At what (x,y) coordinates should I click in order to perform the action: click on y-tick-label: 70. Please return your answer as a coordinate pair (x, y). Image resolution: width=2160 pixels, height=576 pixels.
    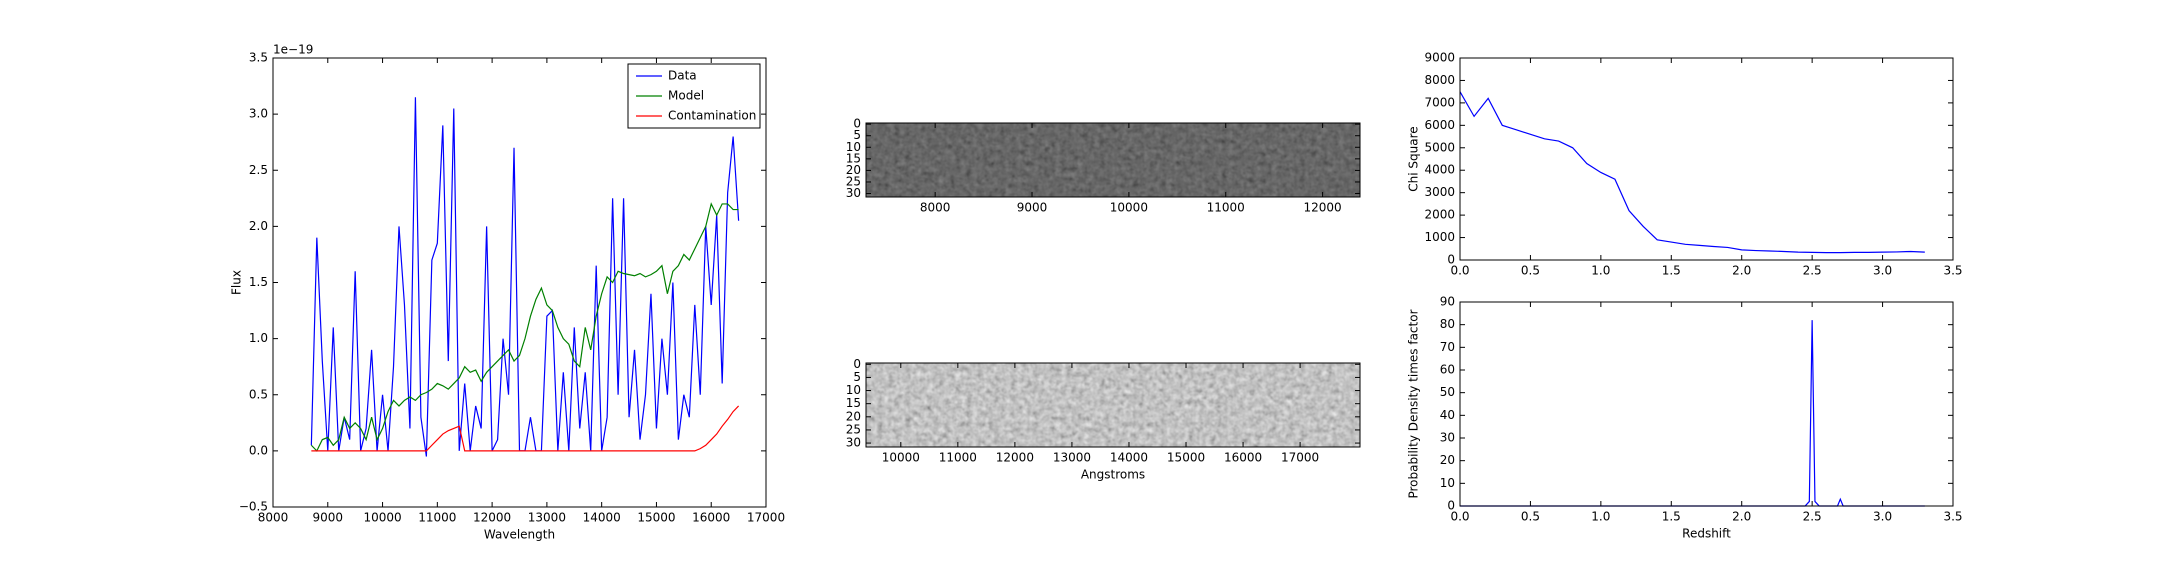
    Looking at the image, I should click on (1447, 347).